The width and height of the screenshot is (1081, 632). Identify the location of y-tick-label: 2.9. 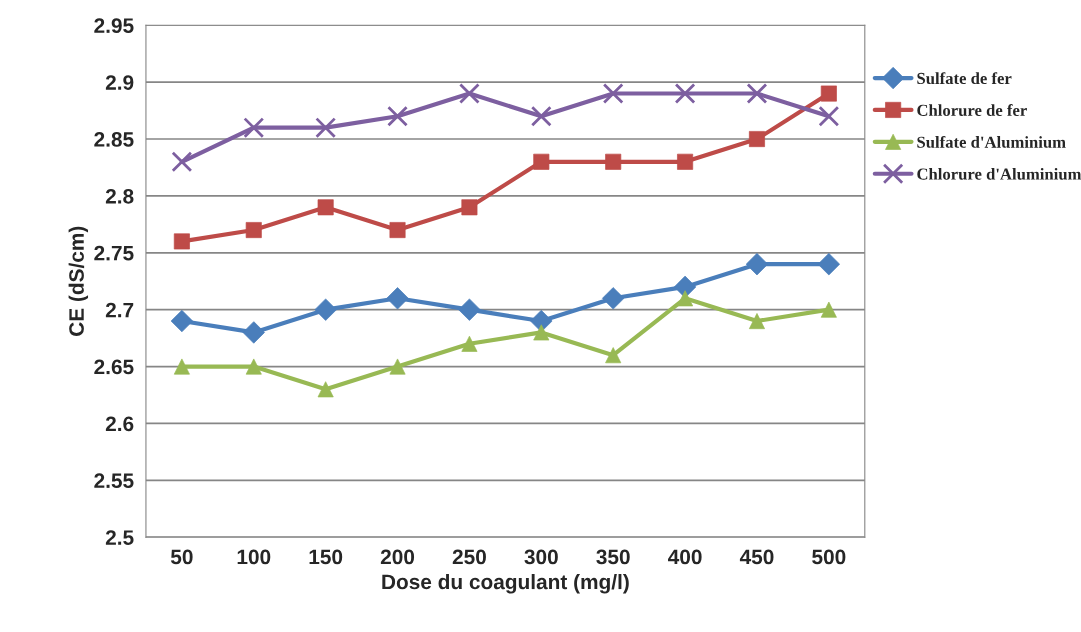
(119, 82).